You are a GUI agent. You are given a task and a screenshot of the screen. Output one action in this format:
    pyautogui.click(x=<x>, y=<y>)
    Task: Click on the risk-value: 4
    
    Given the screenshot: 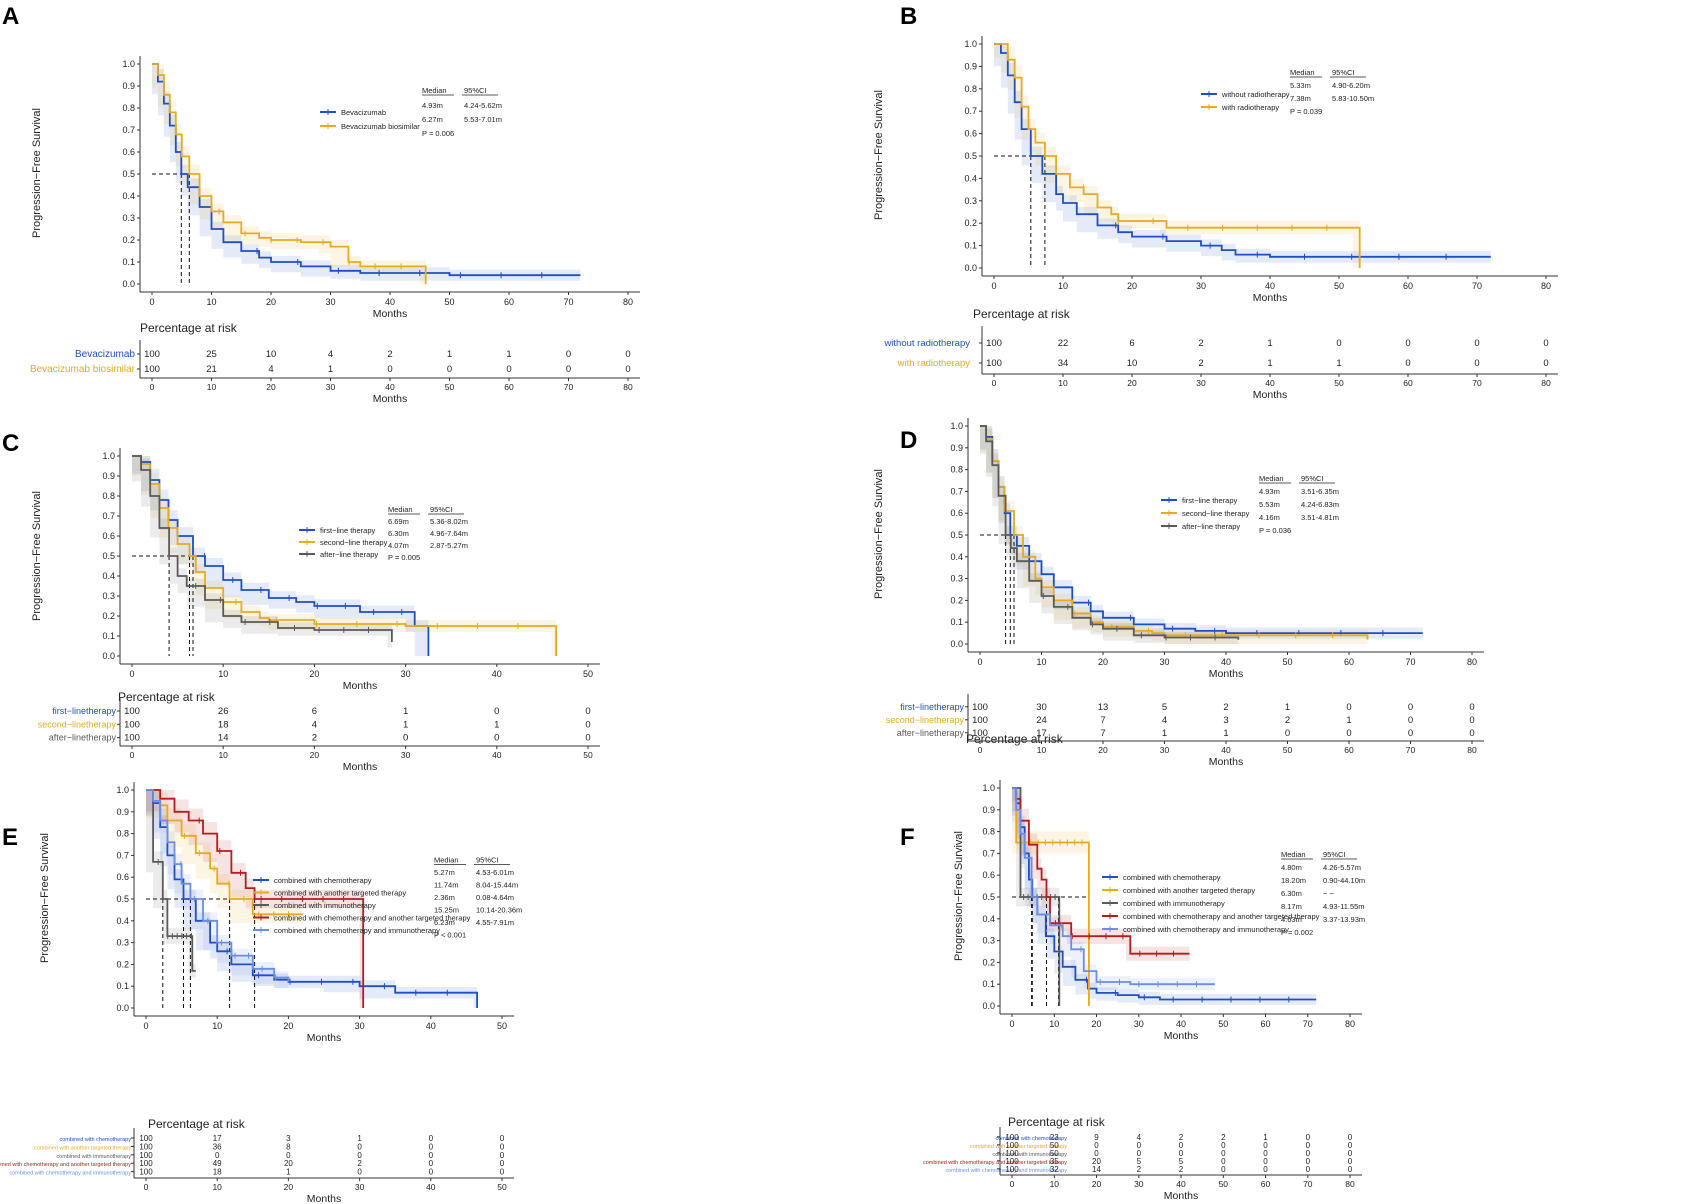 What is the action you would take?
    pyautogui.click(x=330, y=354)
    